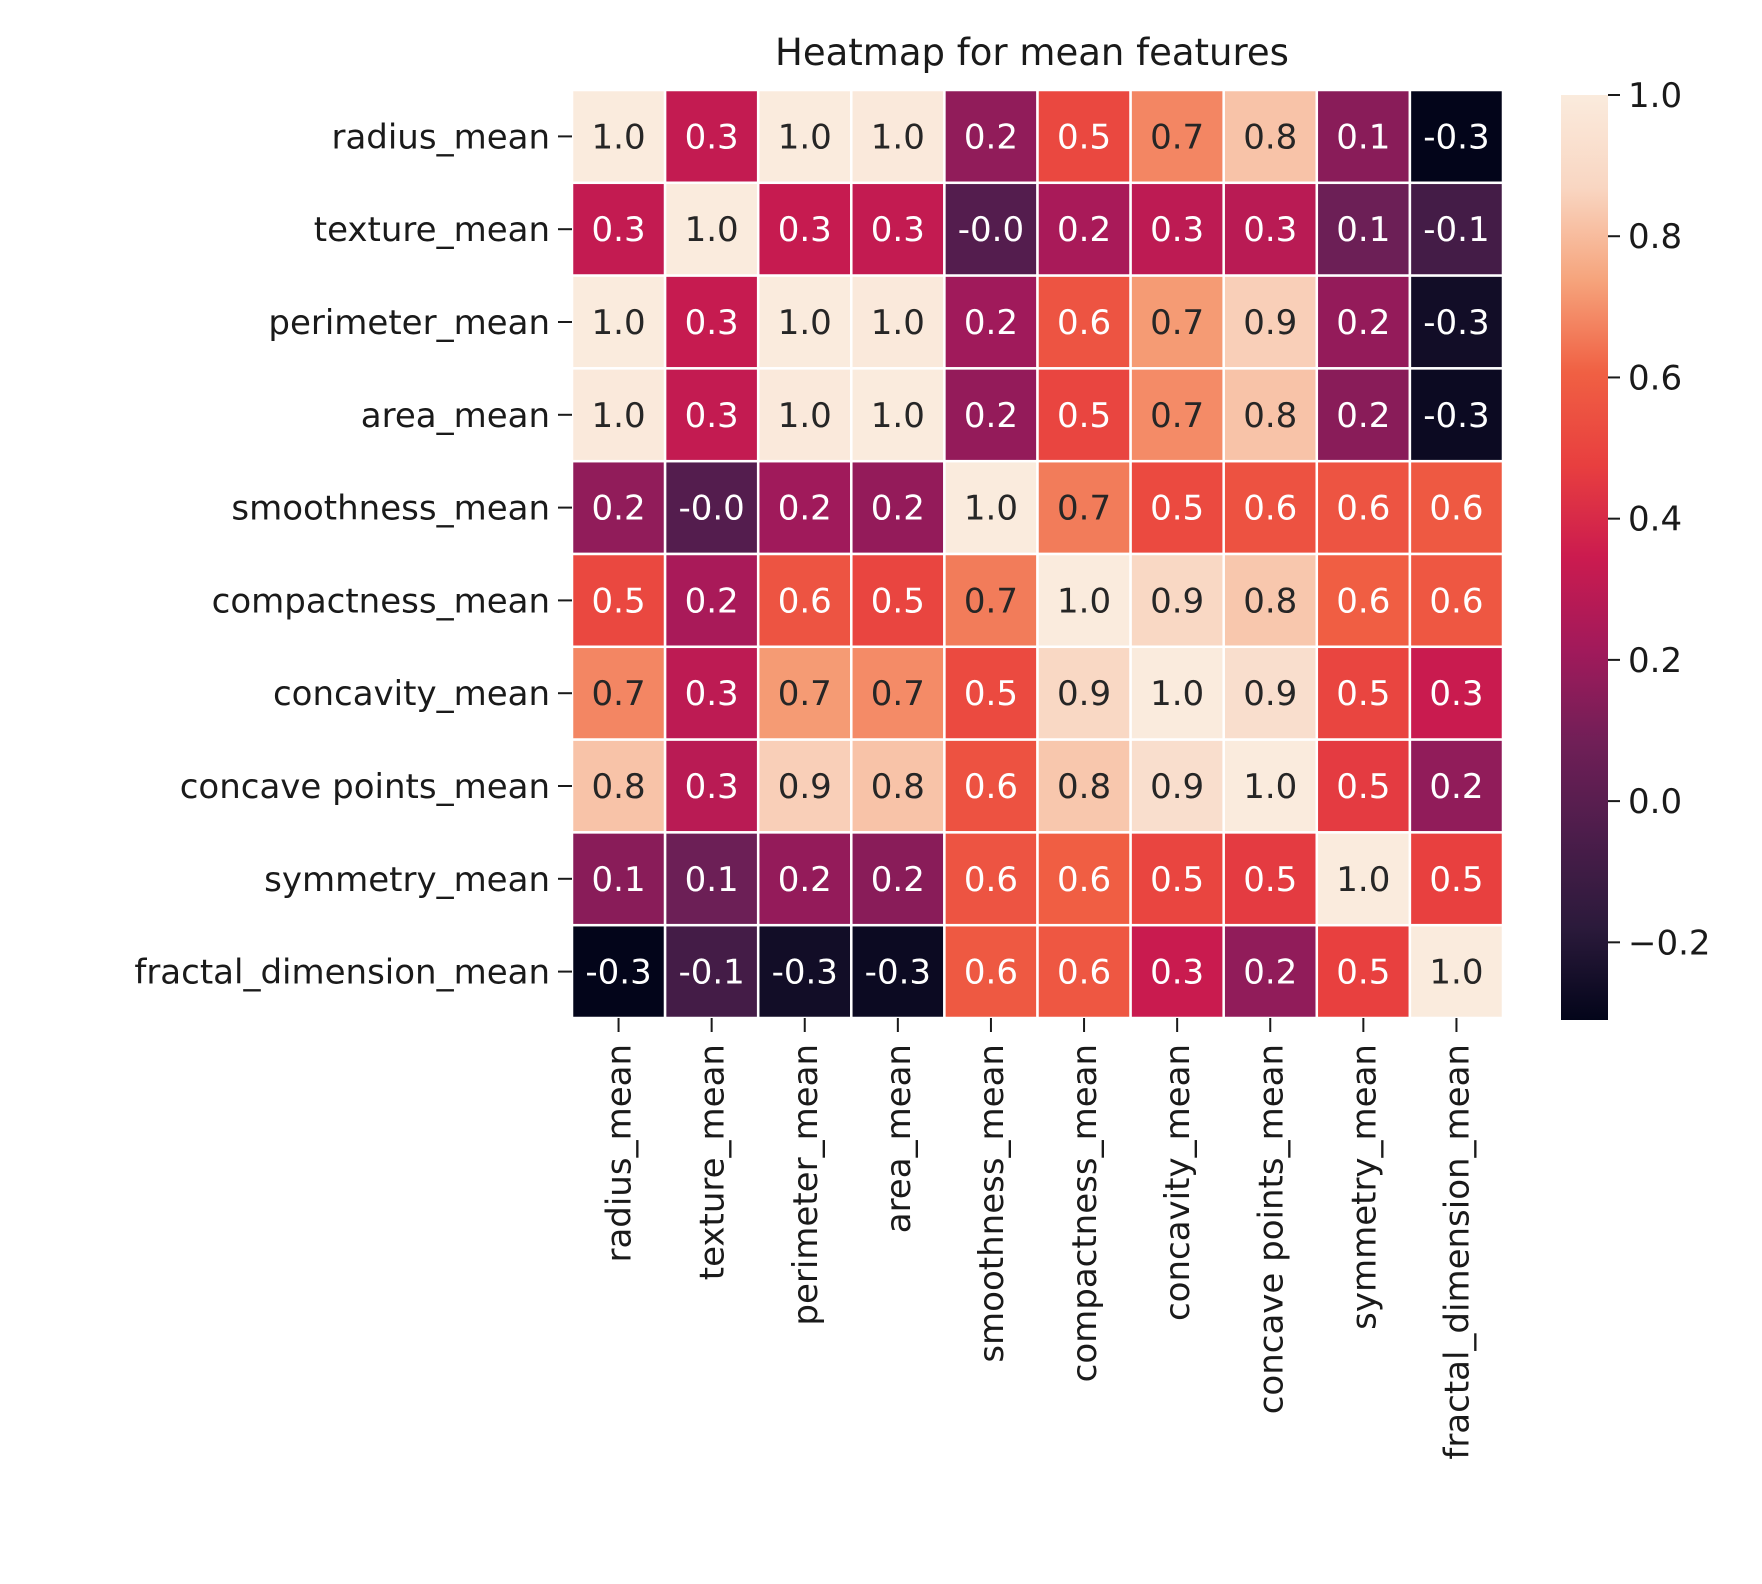 This screenshot has height=1584, width=1762. I want to click on x-tick-label: perimeter_mean, so click(806, 1185).